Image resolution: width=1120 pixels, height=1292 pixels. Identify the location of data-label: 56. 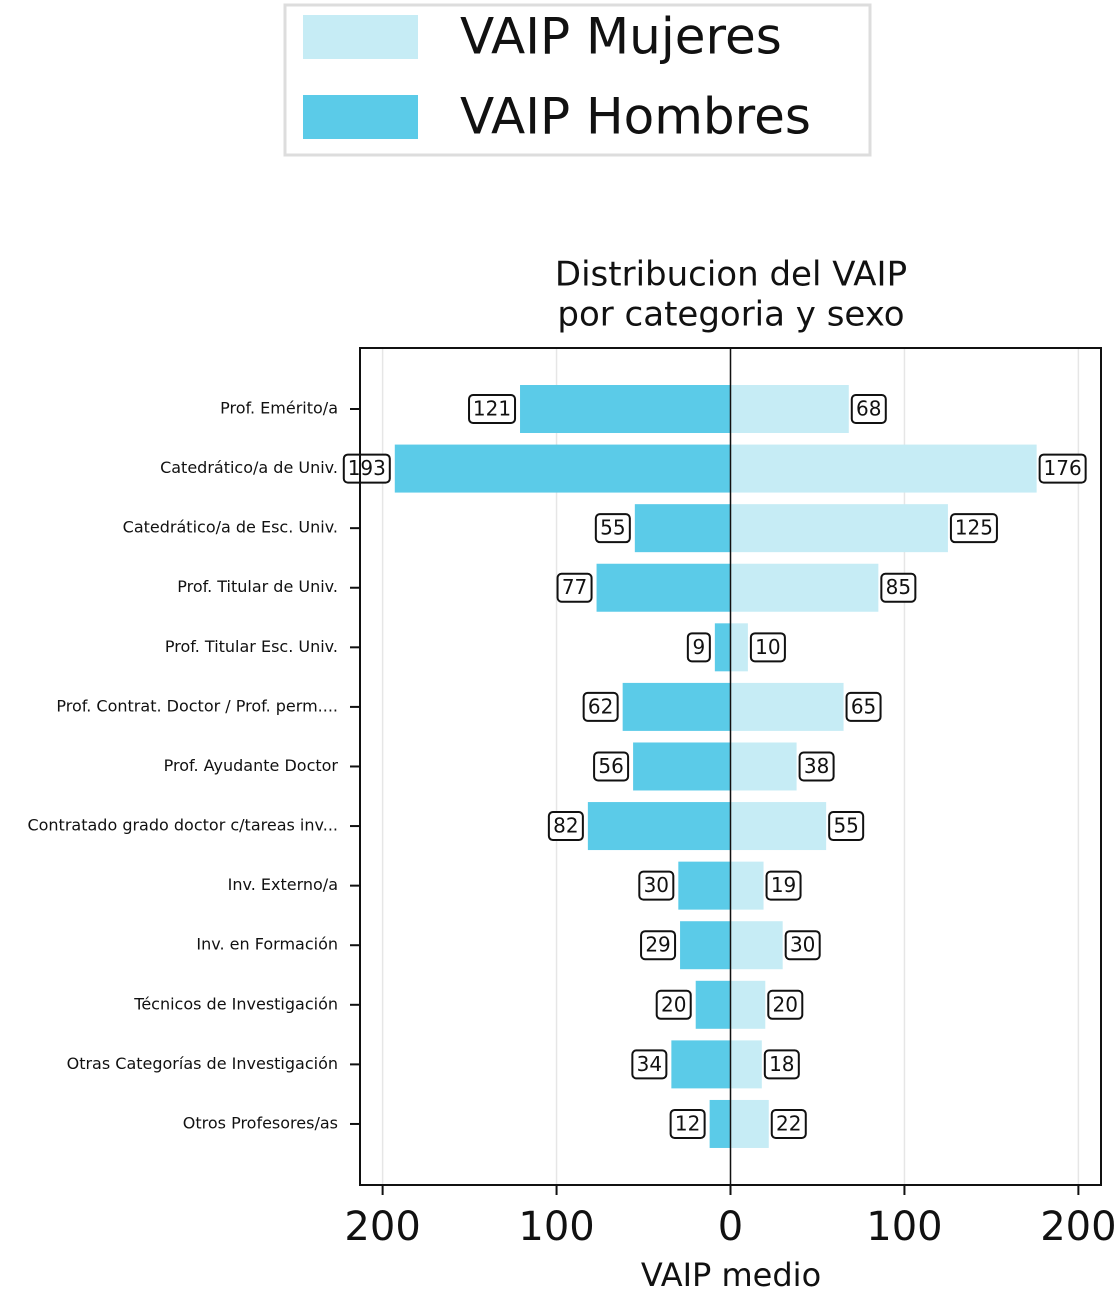
(610, 766).